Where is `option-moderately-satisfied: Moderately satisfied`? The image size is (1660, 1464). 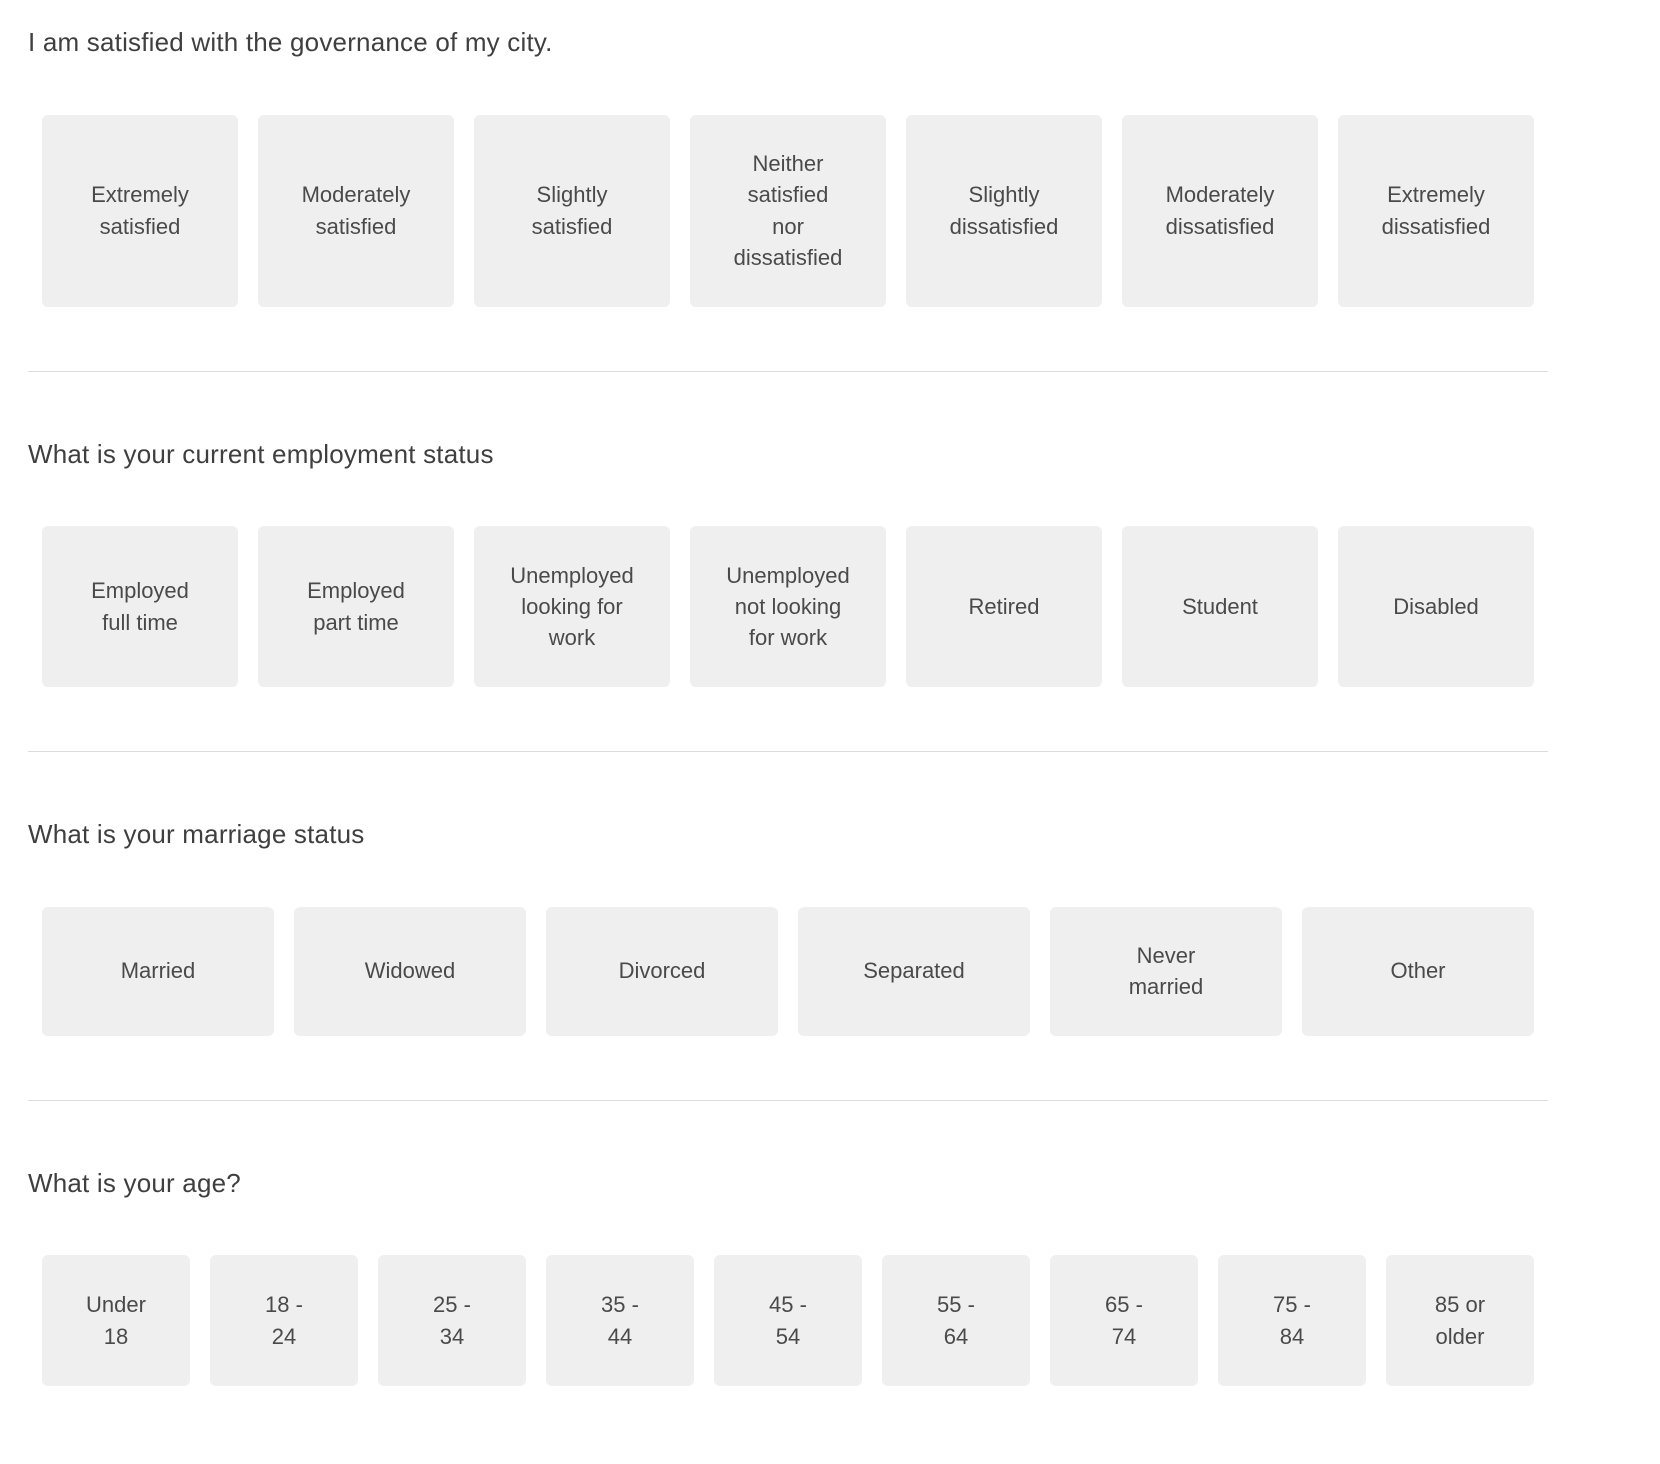
option-moderately-satisfied: Moderately satisfied is located at coordinates (356, 210).